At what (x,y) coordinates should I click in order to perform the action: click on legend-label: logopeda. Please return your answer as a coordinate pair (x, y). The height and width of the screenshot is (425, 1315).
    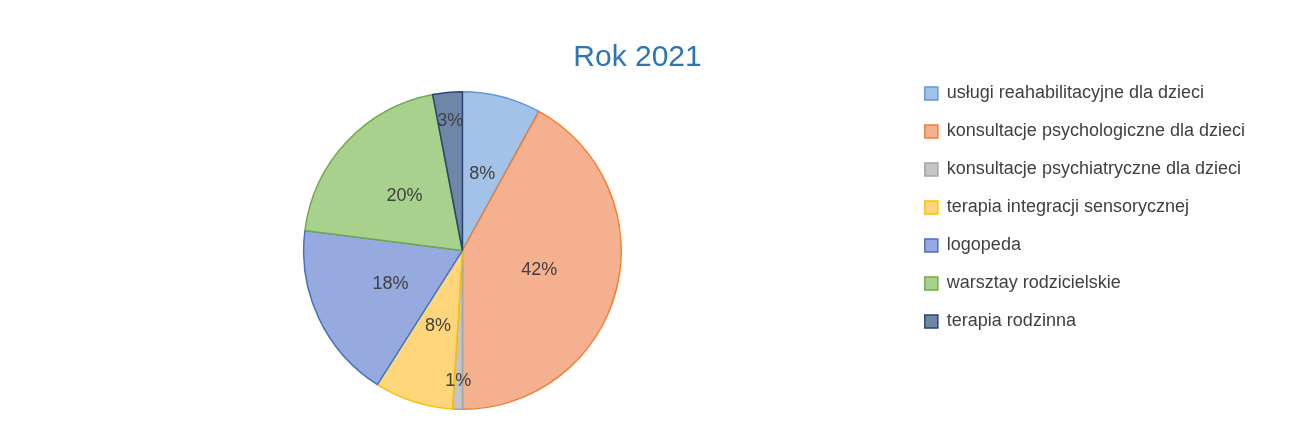
    Looking at the image, I should click on (984, 244).